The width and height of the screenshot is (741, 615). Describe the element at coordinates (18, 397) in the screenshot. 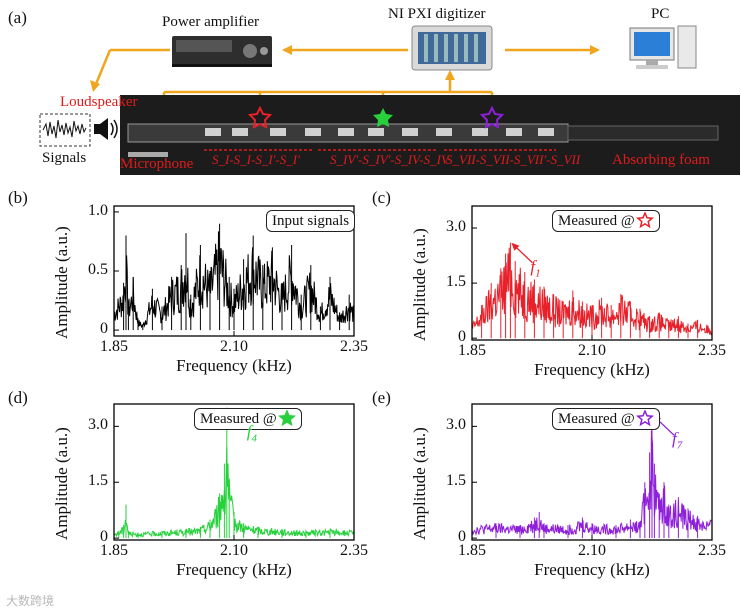

I see `panel-d-label: (d)` at that location.